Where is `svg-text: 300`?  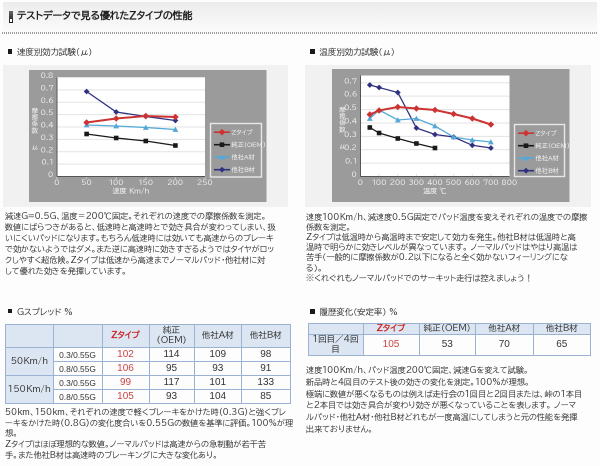 svg-text: 300 is located at coordinates (416, 182).